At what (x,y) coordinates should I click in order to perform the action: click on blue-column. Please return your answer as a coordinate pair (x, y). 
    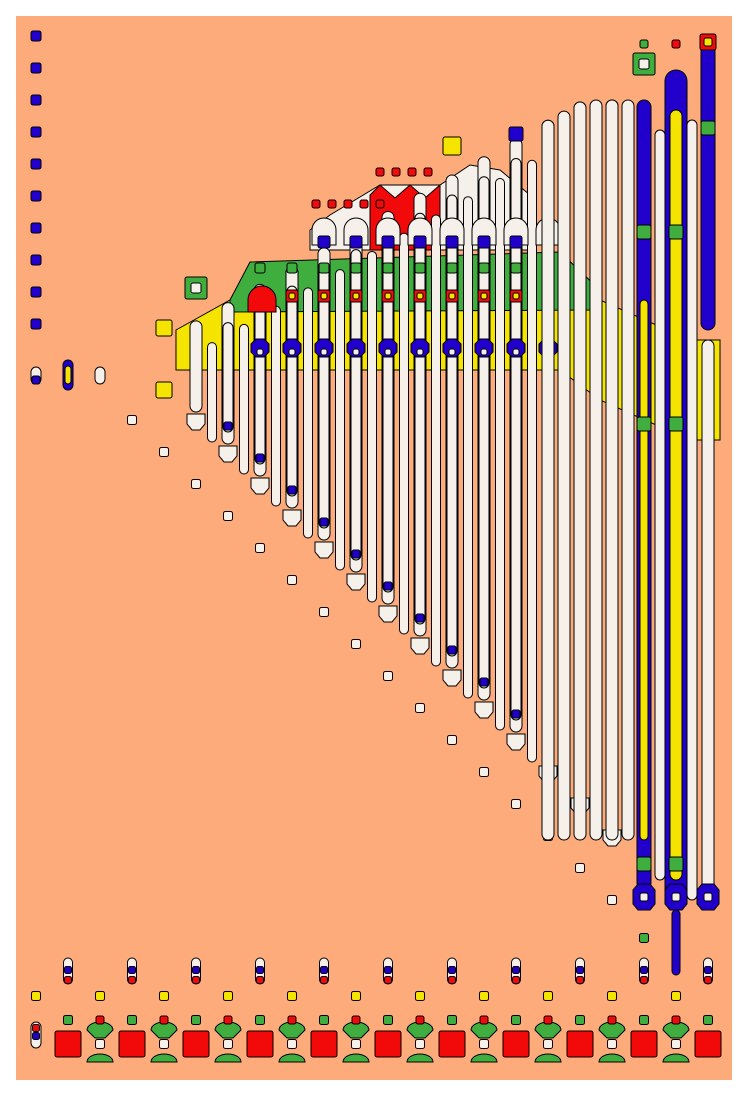
    Looking at the image, I should click on (676, 942).